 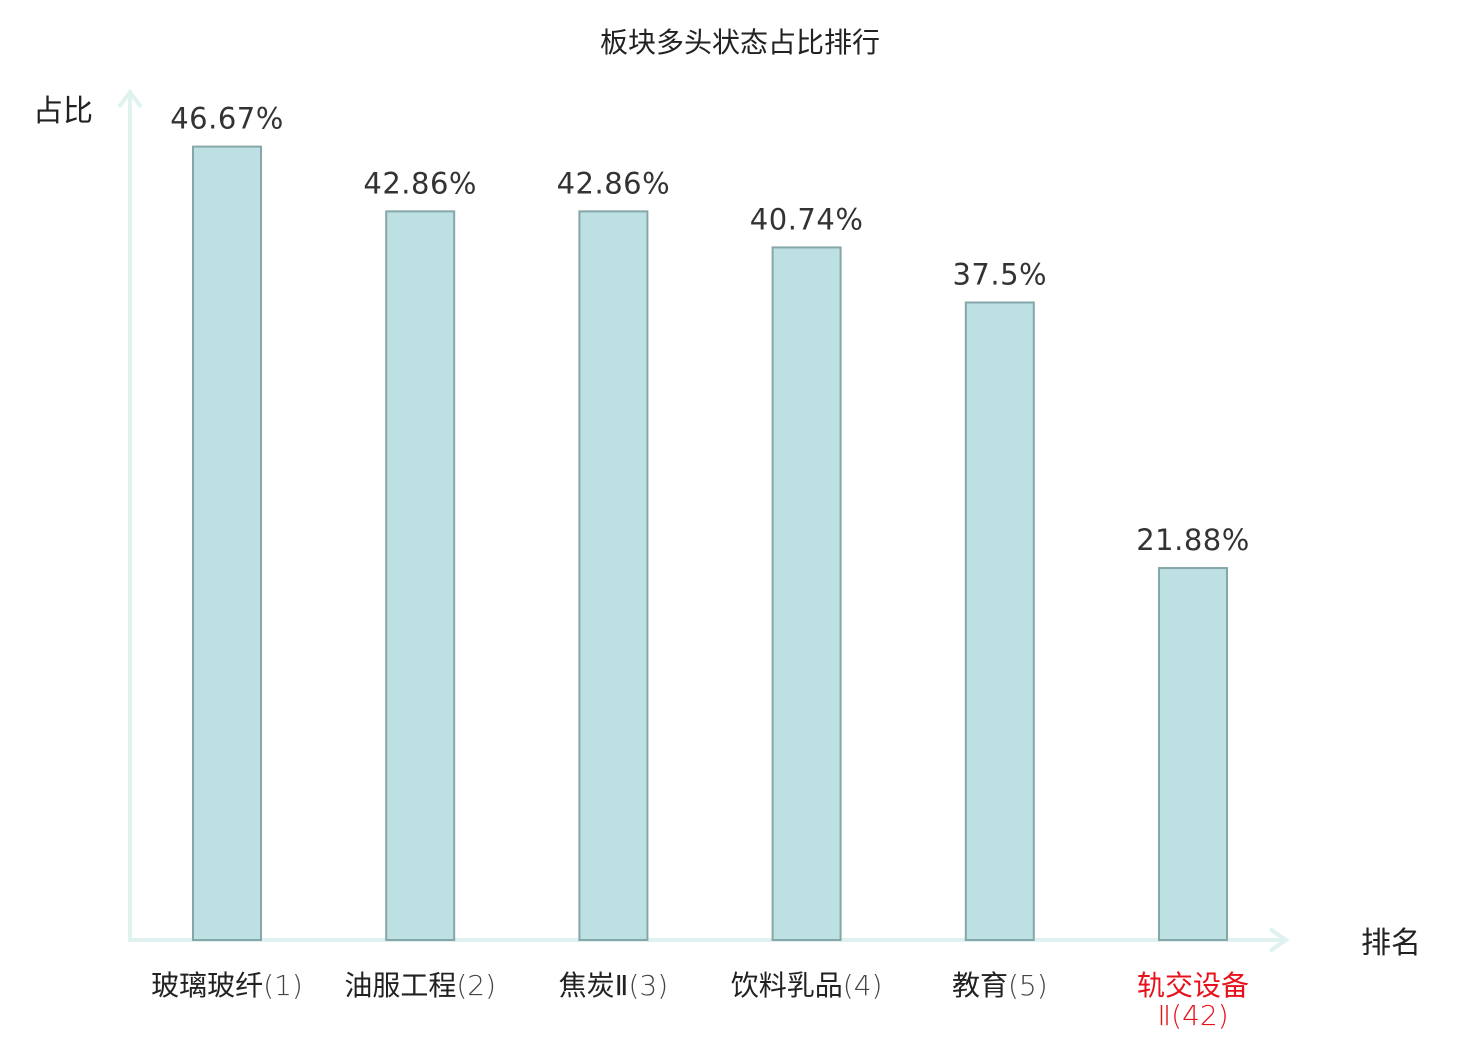 What do you see at coordinates (980, 985) in the screenshot?
I see `category-name: 教育` at bounding box center [980, 985].